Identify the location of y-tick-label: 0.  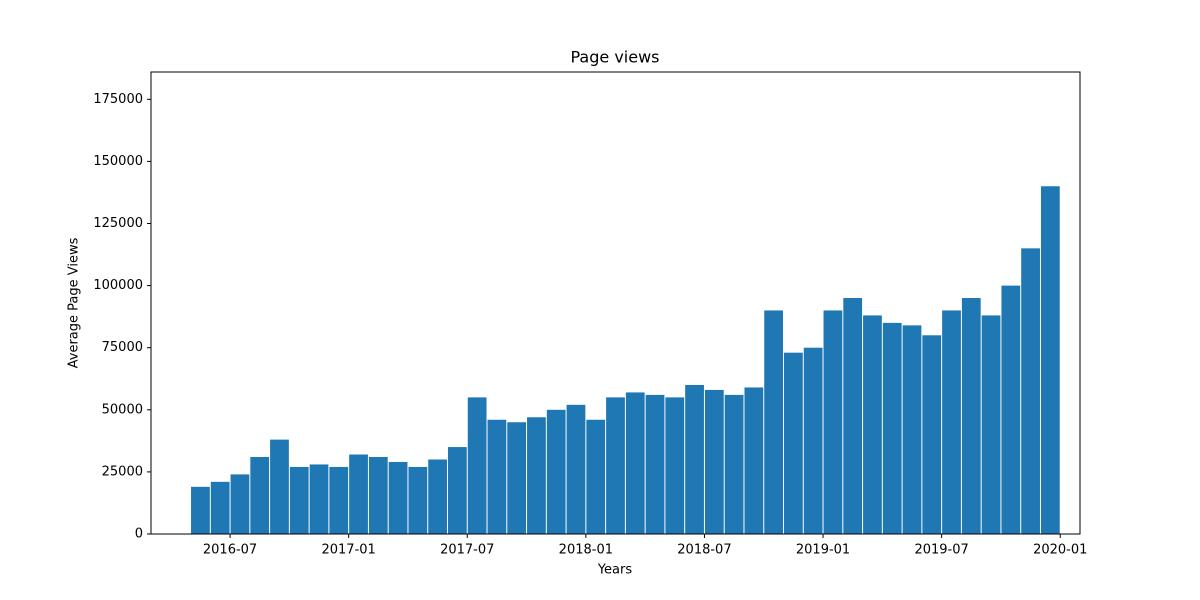
(139, 534).